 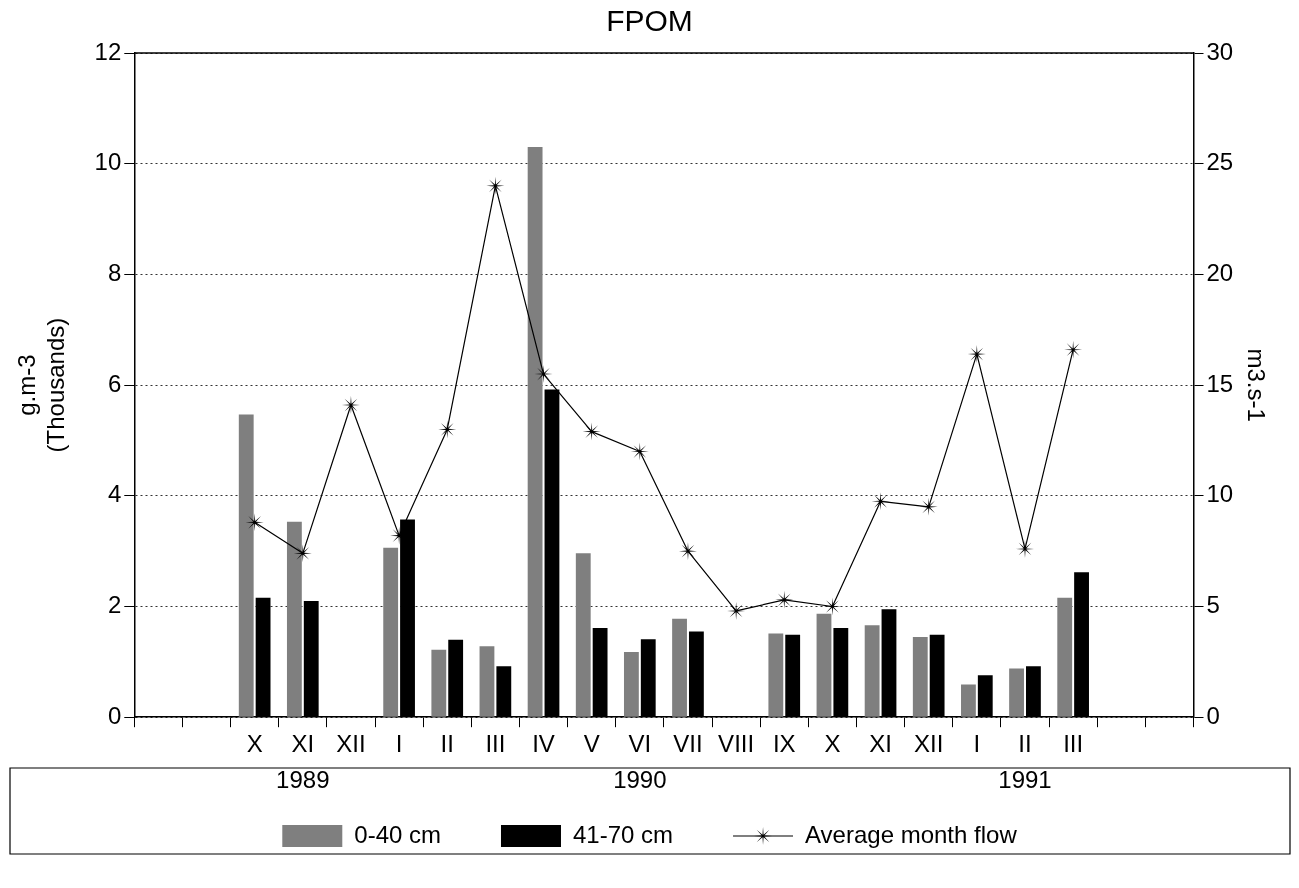 What do you see at coordinates (114, 494) in the screenshot?
I see `y-tick-label: 4` at bounding box center [114, 494].